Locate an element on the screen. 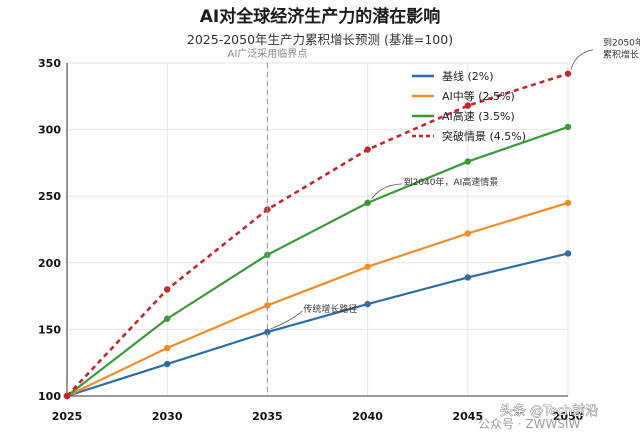 Image resolution: width=640 pixels, height=441 pixels. y-tick-label: 200 is located at coordinates (49, 263).